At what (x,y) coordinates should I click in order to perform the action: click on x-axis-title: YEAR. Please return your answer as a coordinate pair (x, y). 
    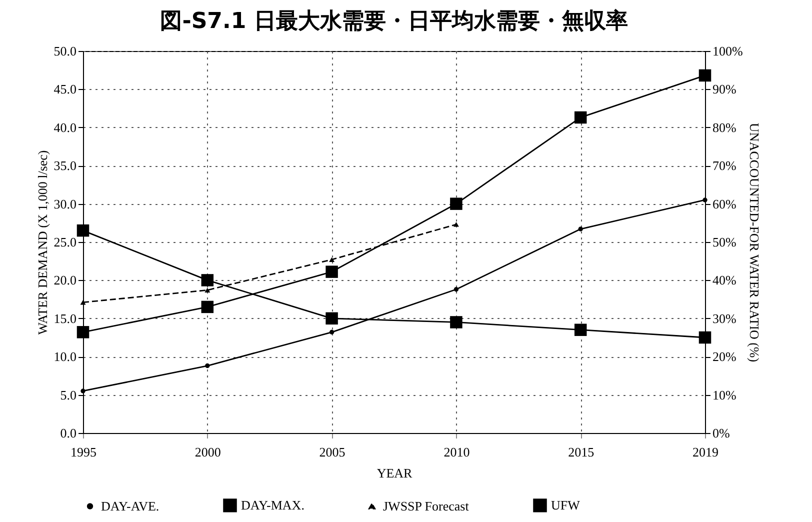
    Looking at the image, I should click on (394, 473).